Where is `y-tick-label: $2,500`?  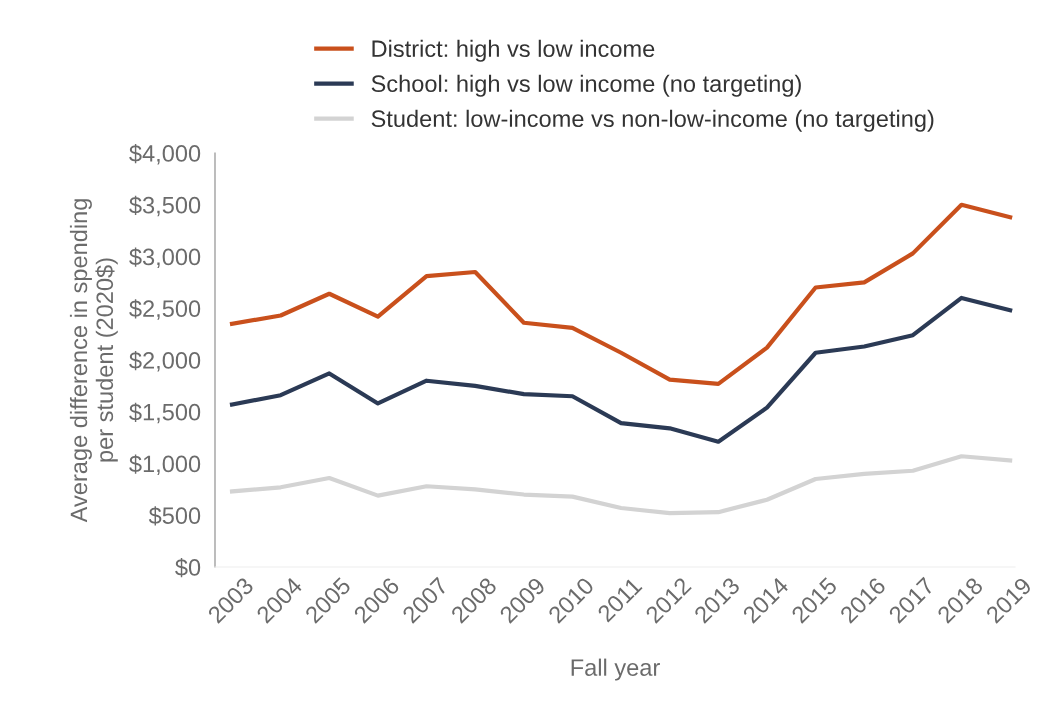 y-tick-label: $2,500 is located at coordinates (165, 309).